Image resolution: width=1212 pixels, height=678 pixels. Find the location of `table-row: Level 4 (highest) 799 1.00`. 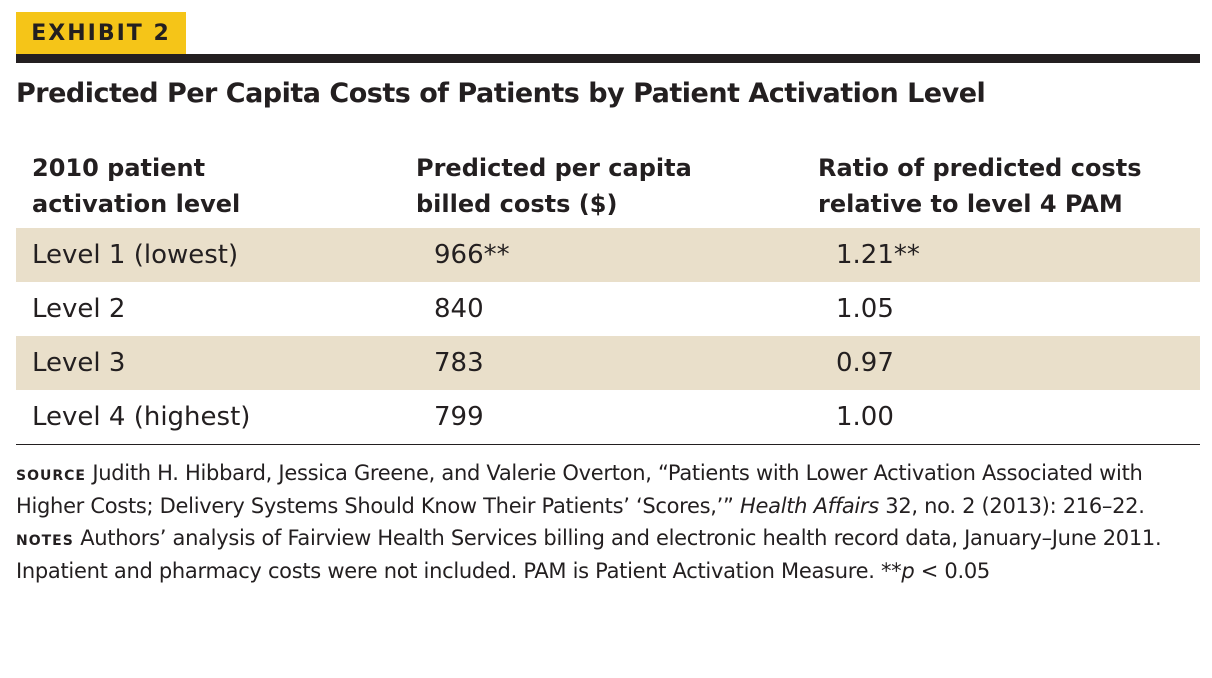

table-row: Level 4 (highest) 799 1.00 is located at coordinates (608, 417).